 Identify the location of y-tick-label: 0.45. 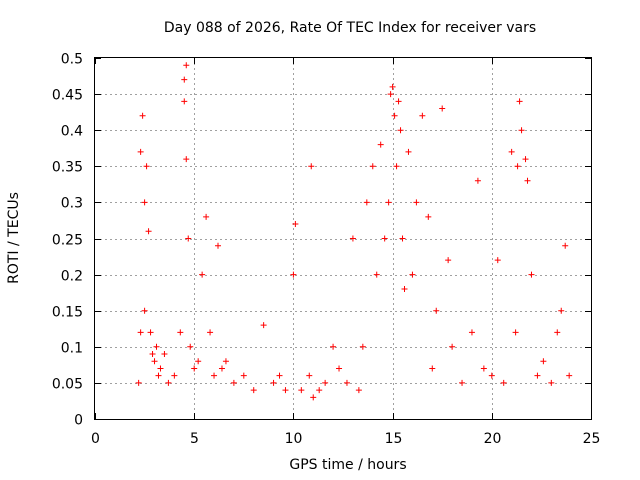
(67, 96).